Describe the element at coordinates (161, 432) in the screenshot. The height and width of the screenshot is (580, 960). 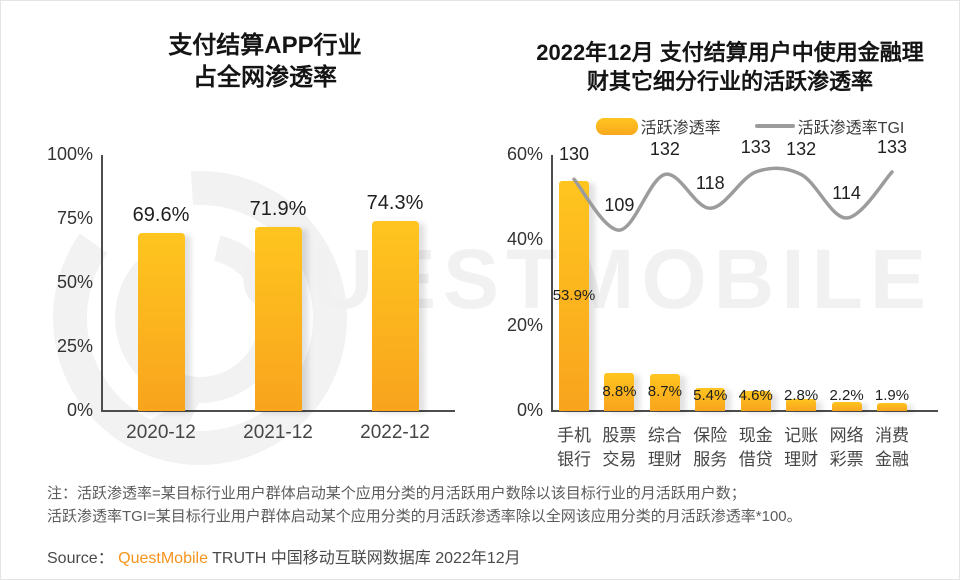
I see `left-x-category-label: 2020-12` at that location.